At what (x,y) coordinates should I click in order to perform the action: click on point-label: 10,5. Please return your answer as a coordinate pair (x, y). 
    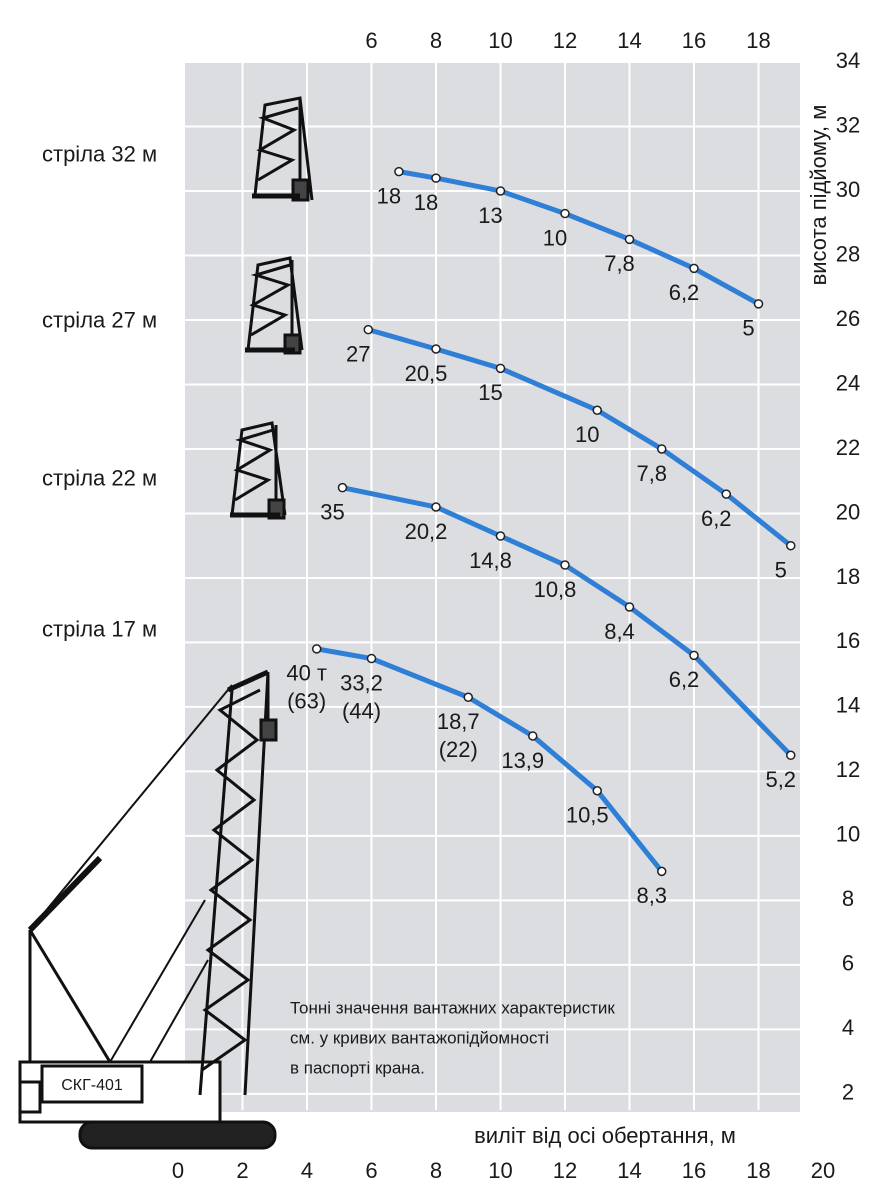
    Looking at the image, I should click on (587, 815).